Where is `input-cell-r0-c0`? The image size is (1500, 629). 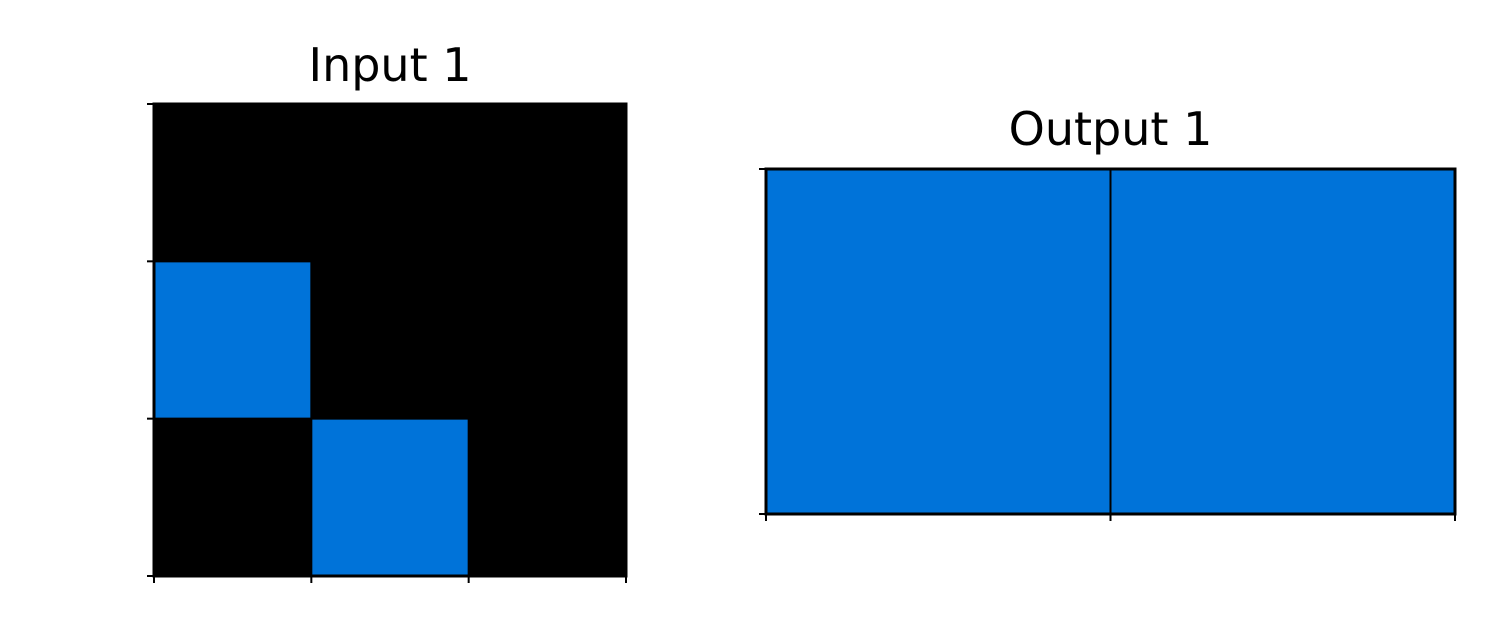 input-cell-r0-c0 is located at coordinates (232, 182).